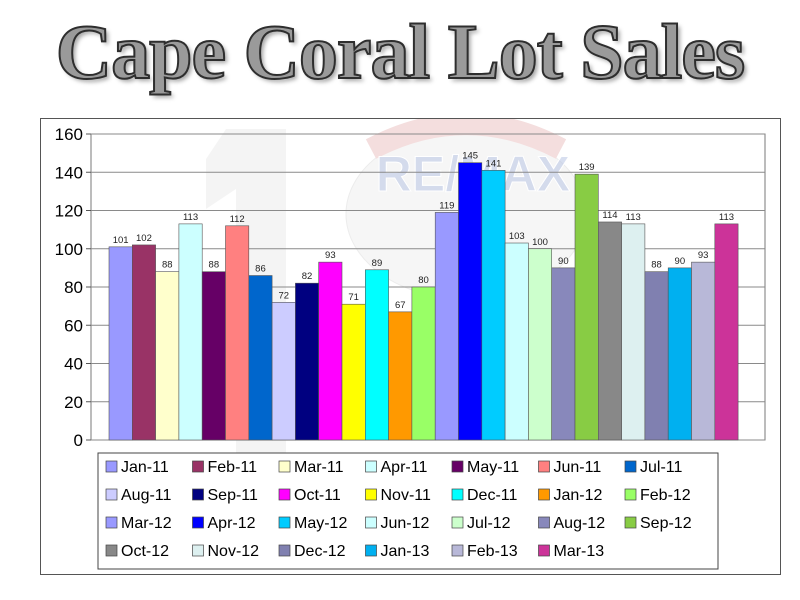 The width and height of the screenshot is (800, 600). I want to click on y-tick-label: 0, so click(78, 440).